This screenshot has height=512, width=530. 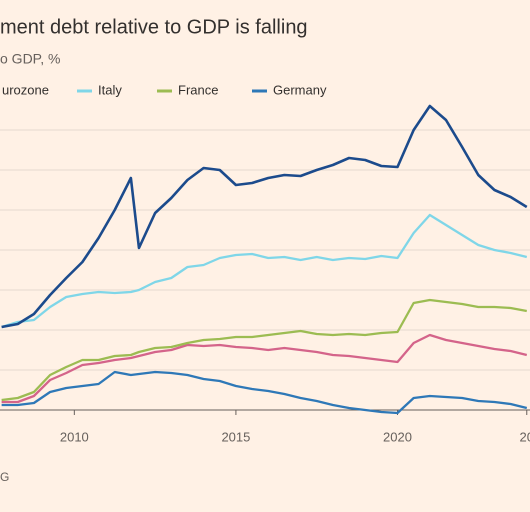 I want to click on x-tick-label: 2020, so click(x=397, y=436).